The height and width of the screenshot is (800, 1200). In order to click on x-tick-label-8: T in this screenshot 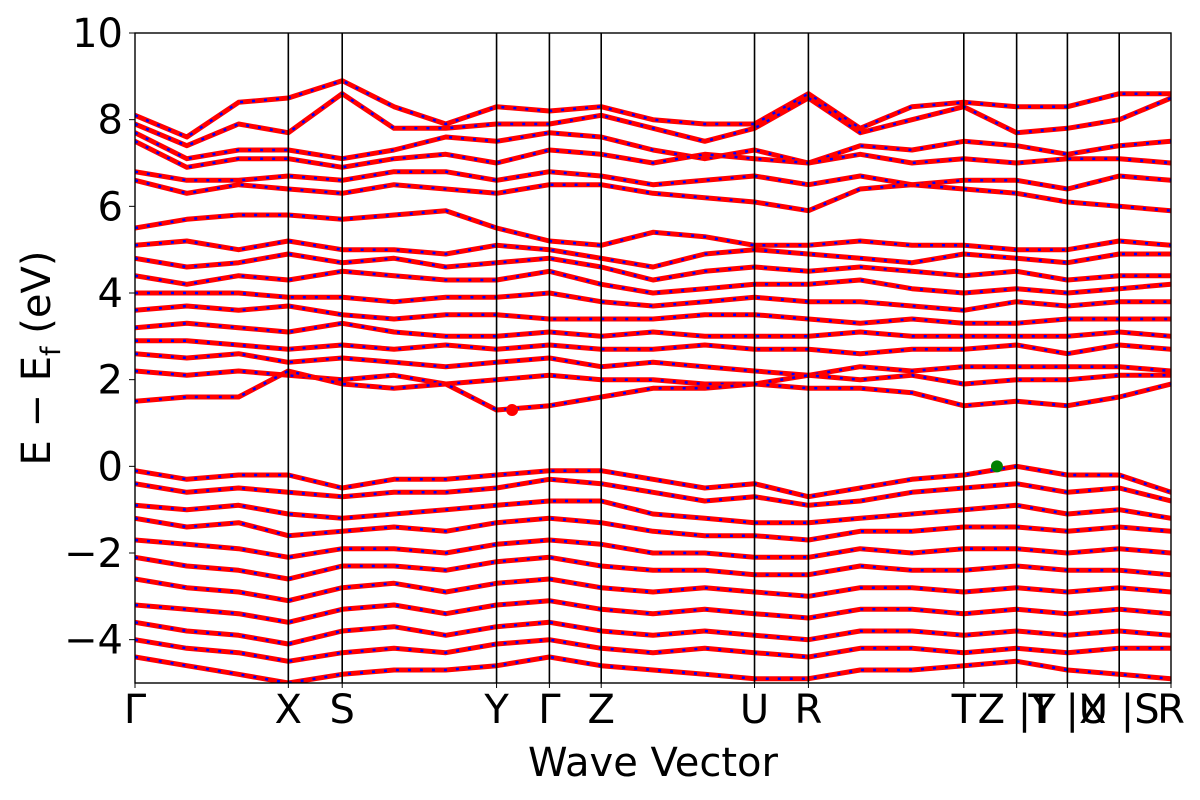, I will do `click(964, 710)`.